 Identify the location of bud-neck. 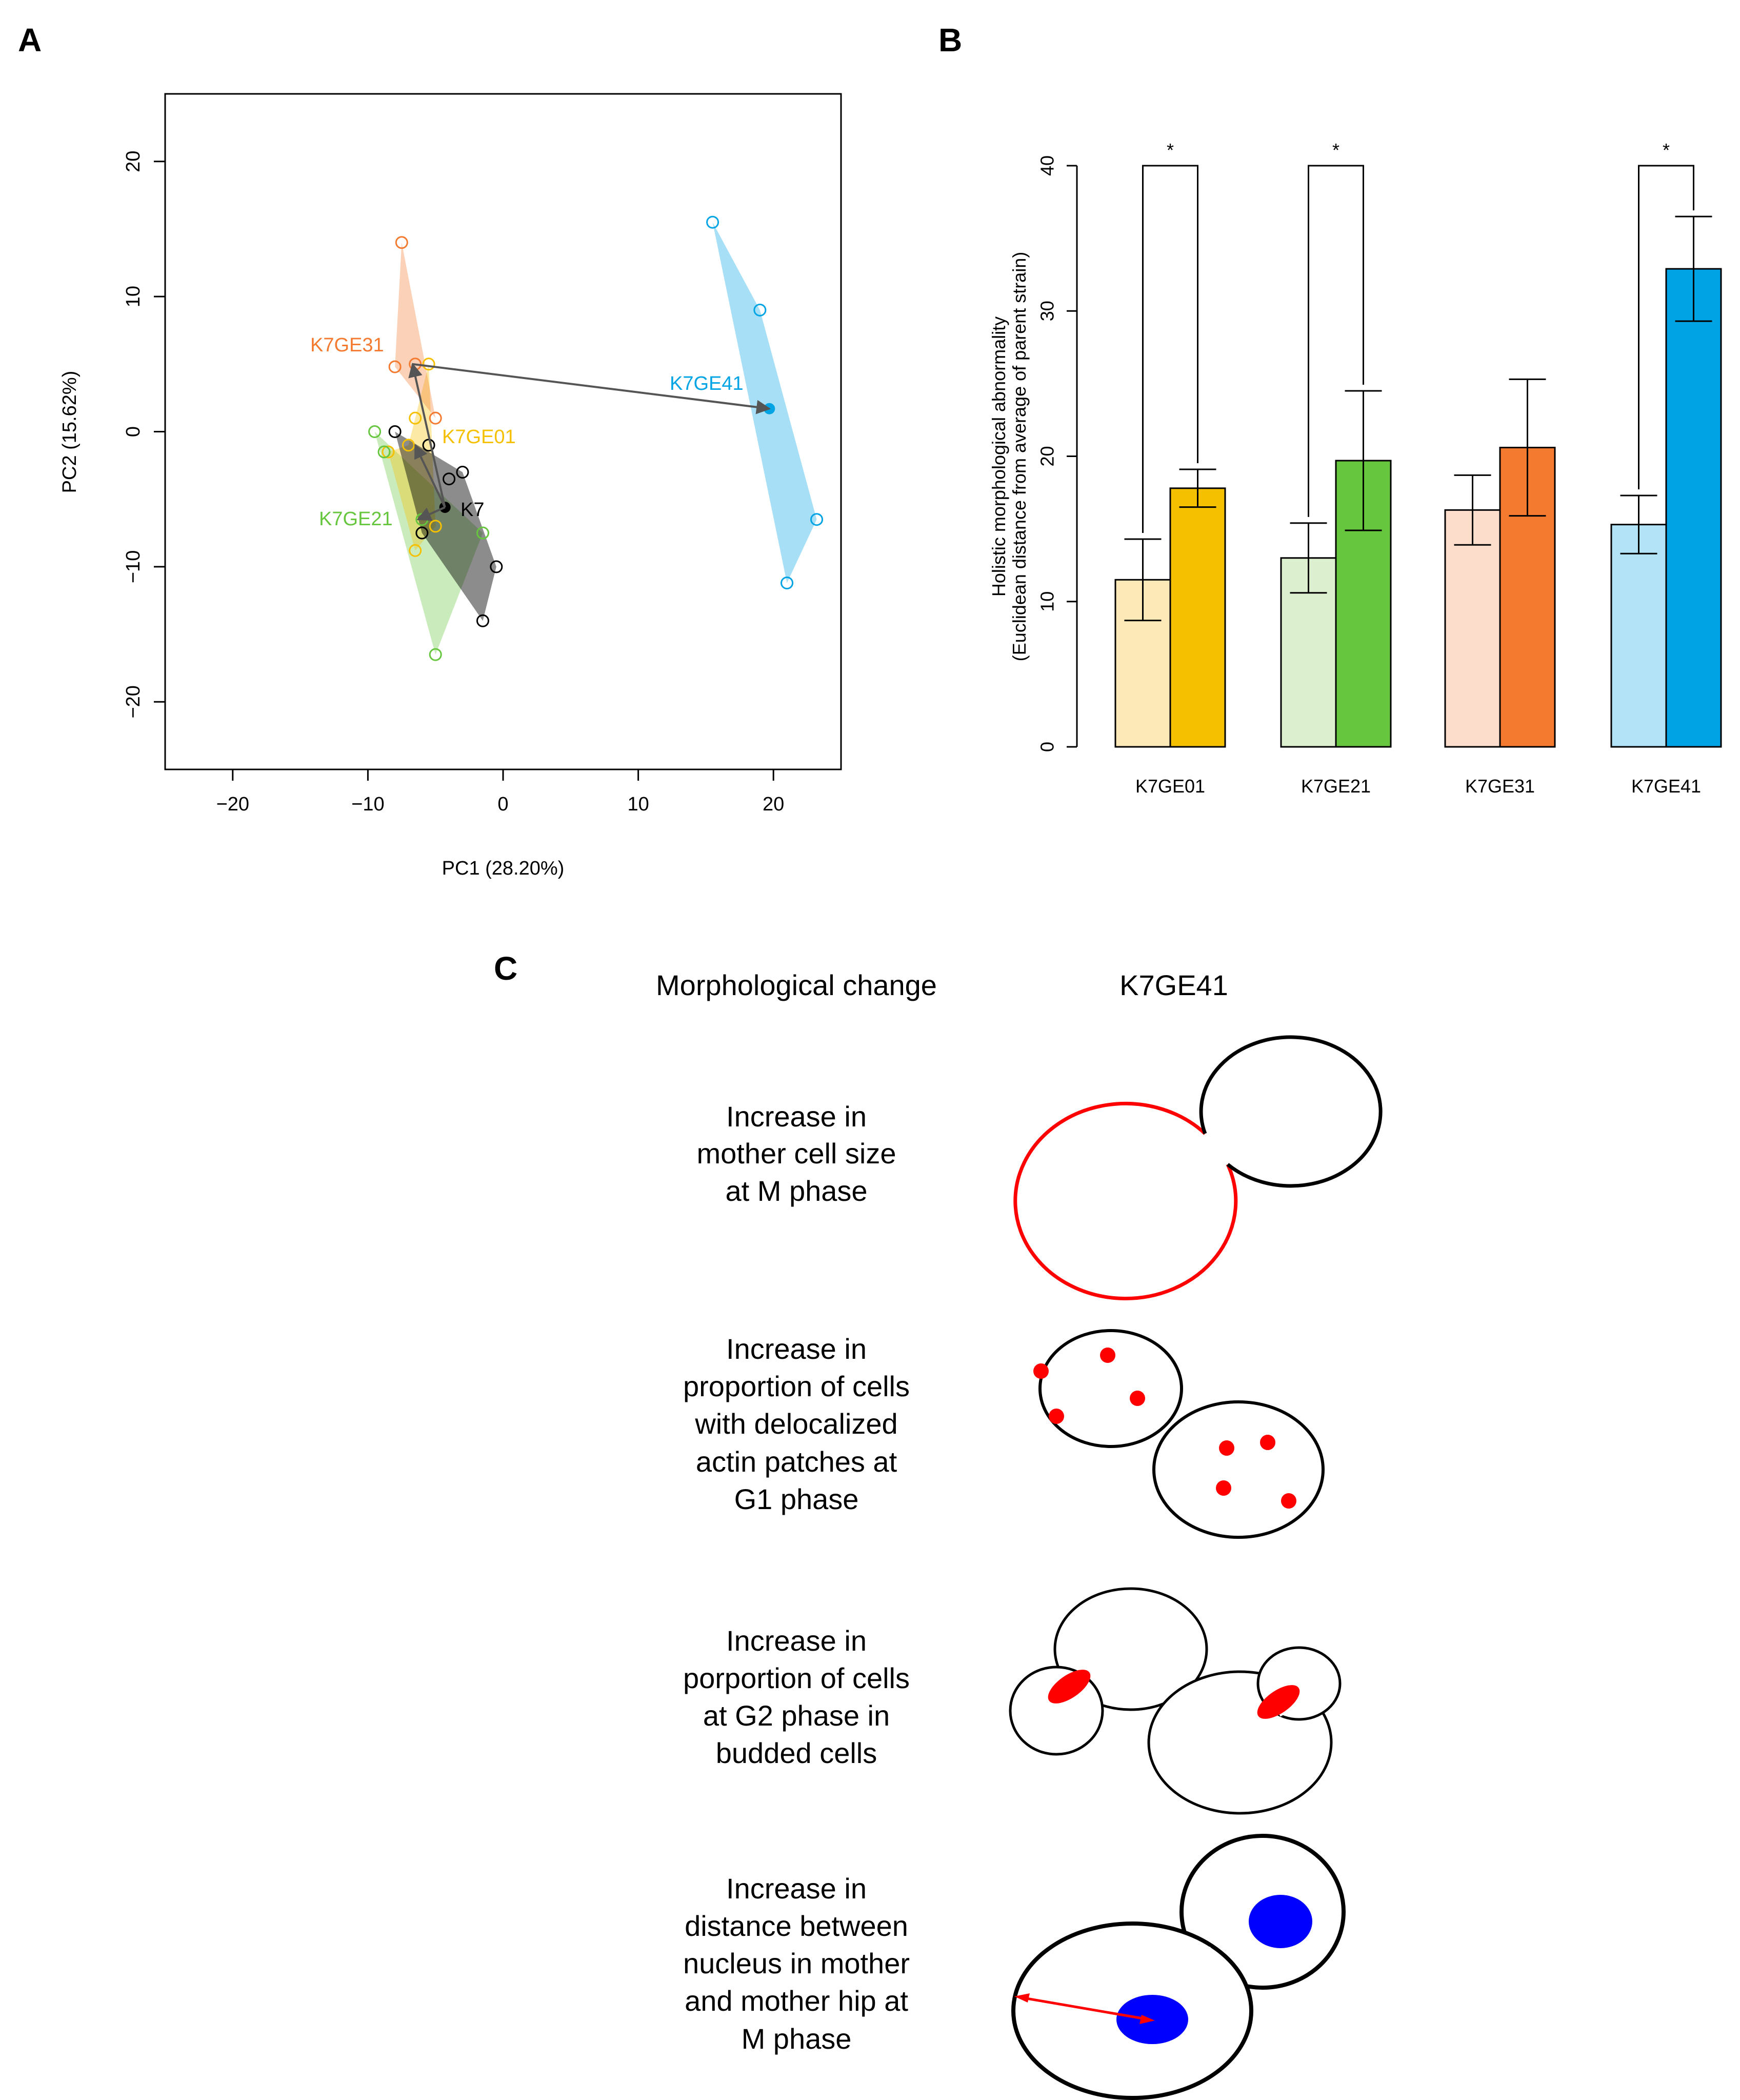
(1216, 1149).